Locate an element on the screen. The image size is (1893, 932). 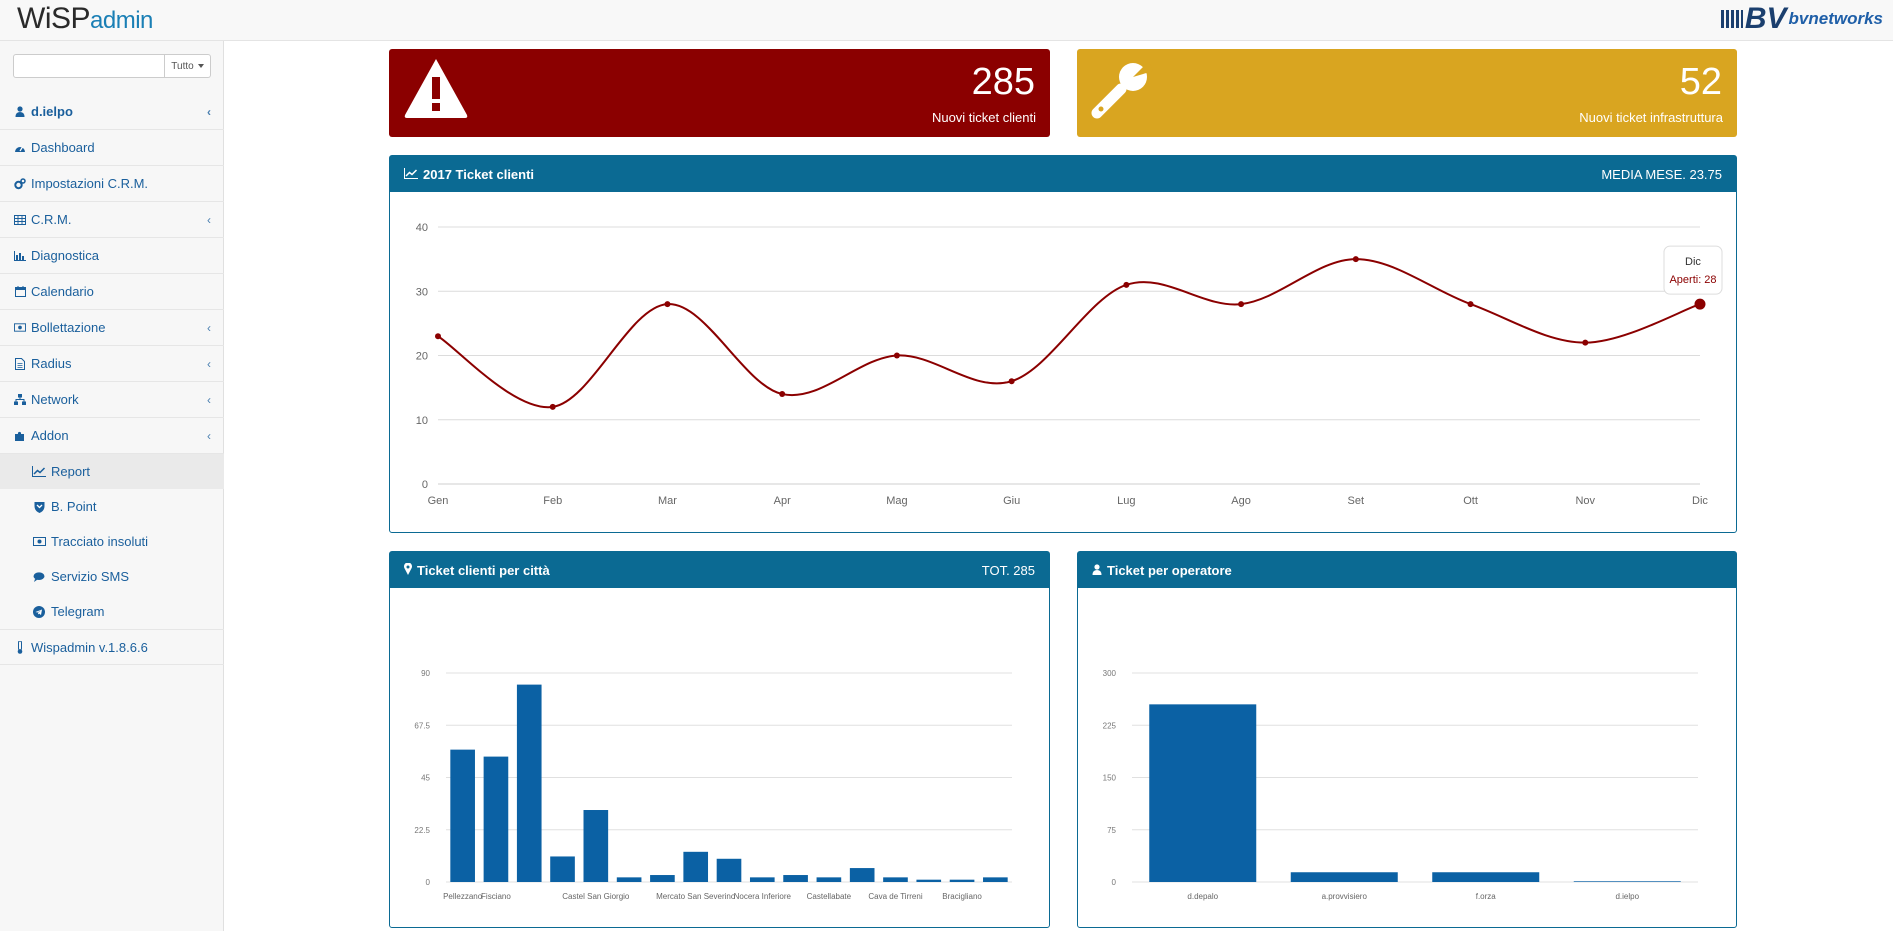
sidebar-item-label: Addon is located at coordinates (50, 435).